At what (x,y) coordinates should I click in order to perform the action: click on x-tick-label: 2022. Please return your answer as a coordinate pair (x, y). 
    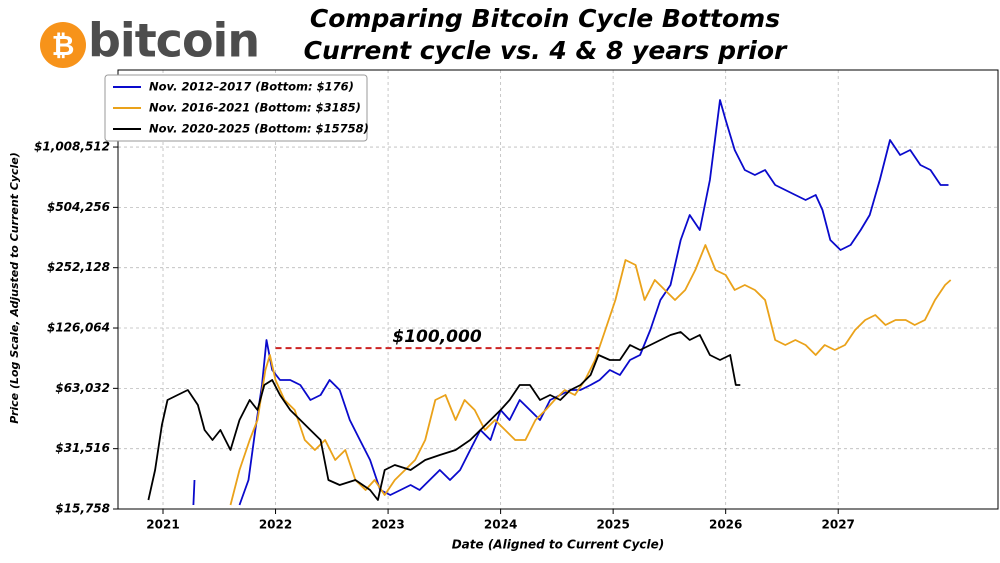
    Looking at the image, I should click on (275, 525).